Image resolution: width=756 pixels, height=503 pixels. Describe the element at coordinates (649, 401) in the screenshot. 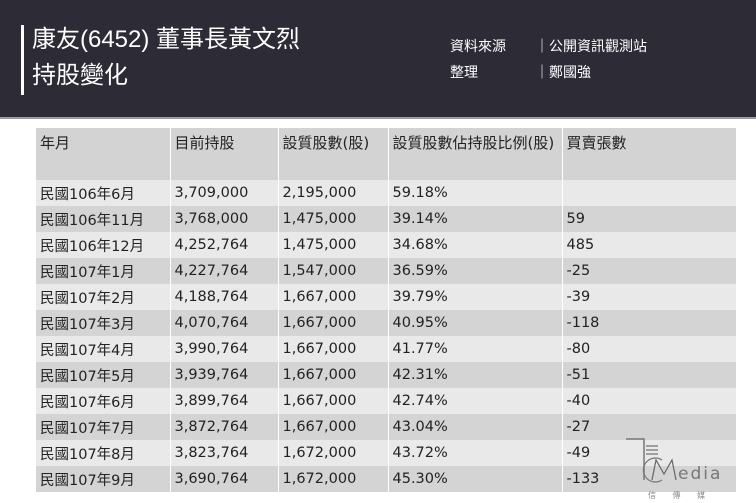

I see `table-cell: -40` at that location.